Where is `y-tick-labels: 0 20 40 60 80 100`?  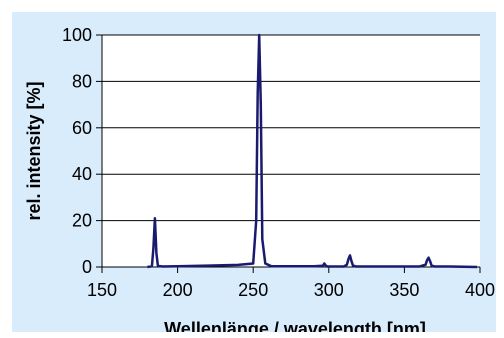 y-tick-labels: 0 20 40 60 80 100 is located at coordinates (77, 151).